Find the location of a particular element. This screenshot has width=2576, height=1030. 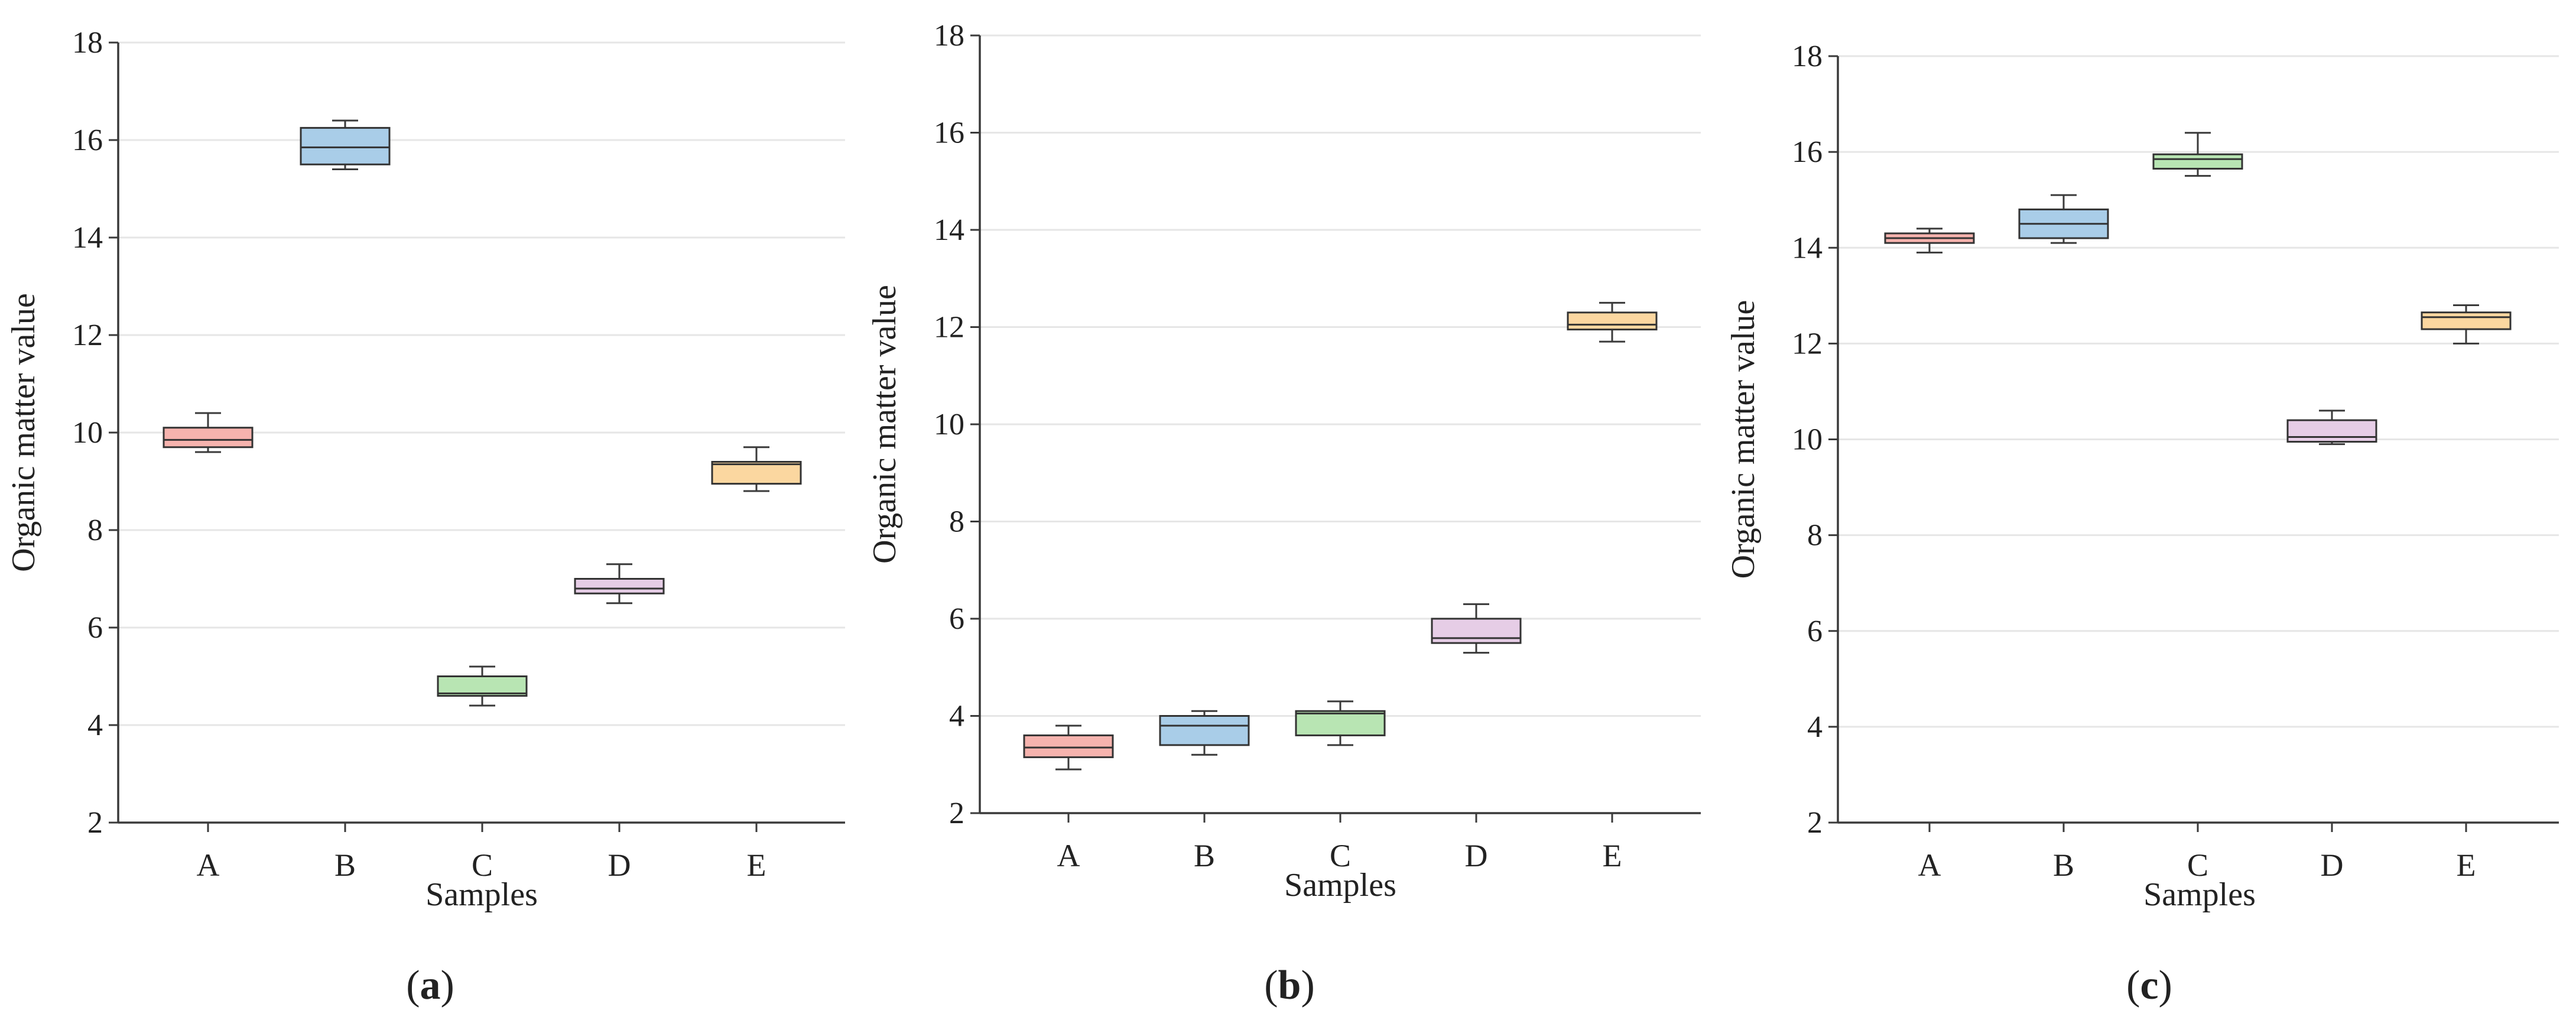

panel-label-letter: b is located at coordinates (1289, 985).